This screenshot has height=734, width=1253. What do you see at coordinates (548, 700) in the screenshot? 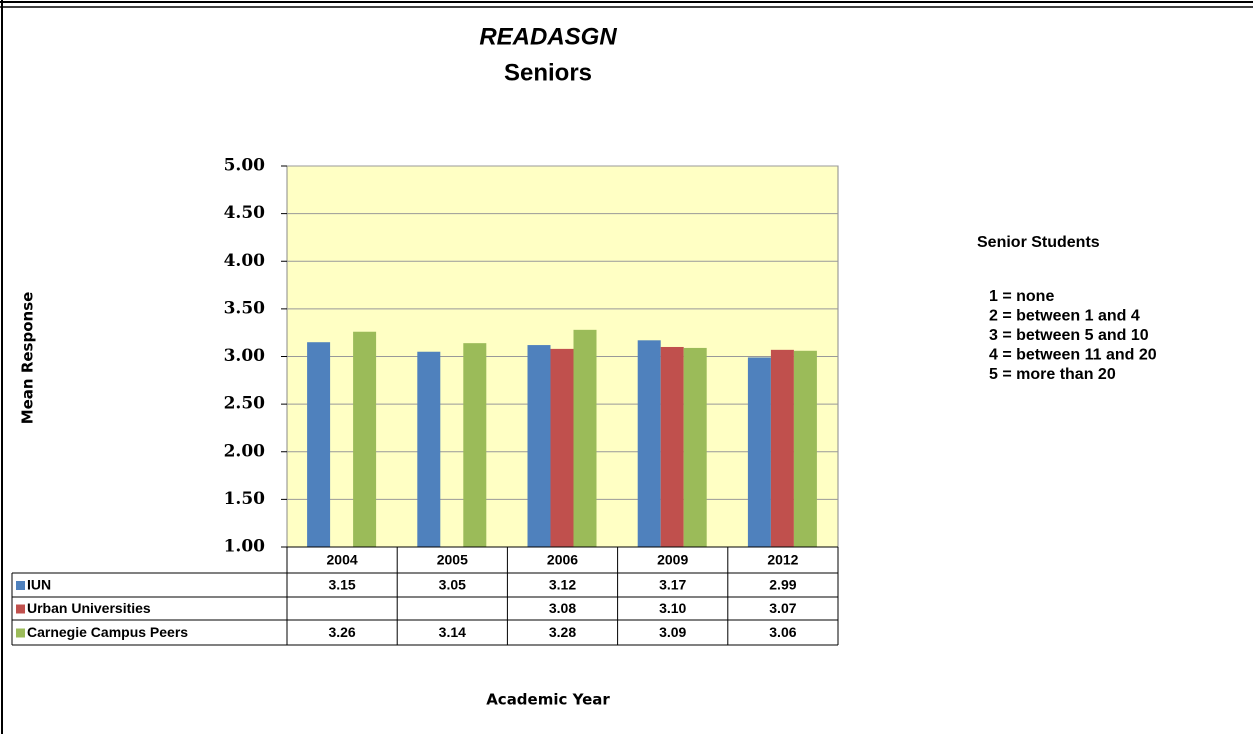
I see `x-axis-label: Academic Year` at bounding box center [548, 700].